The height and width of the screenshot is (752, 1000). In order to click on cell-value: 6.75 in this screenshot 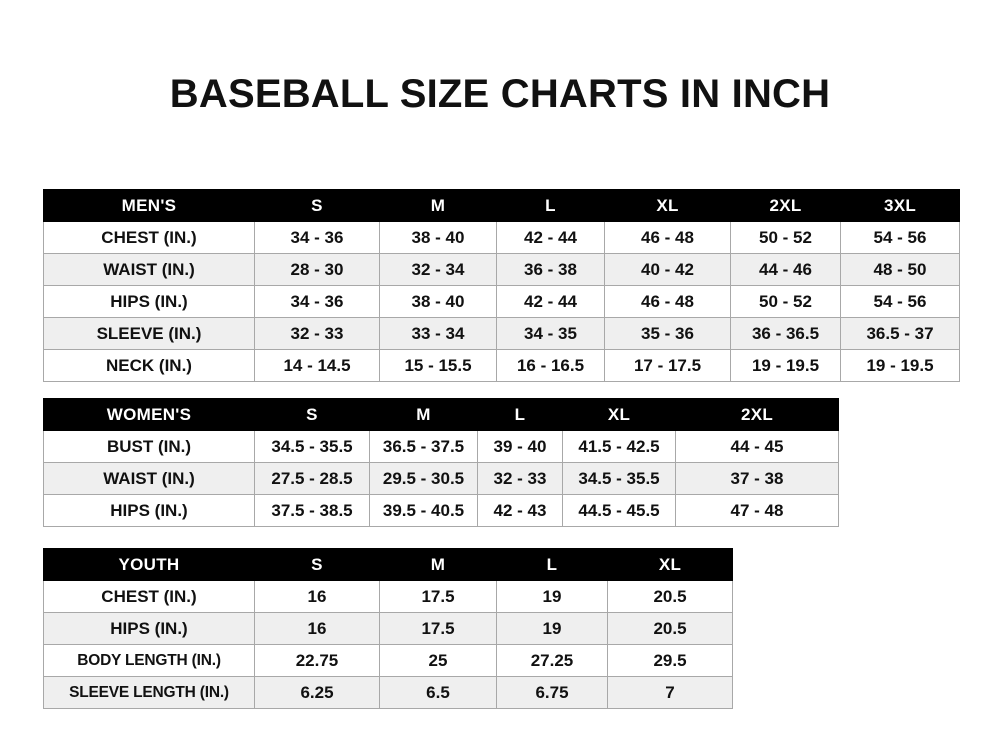, I will do `click(552, 692)`.